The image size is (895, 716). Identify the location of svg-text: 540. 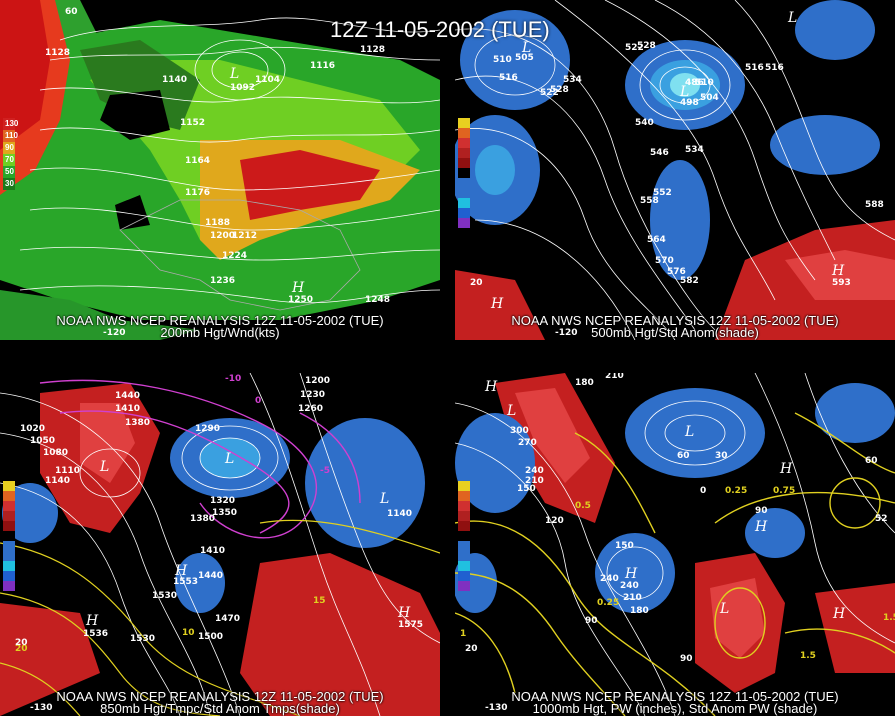
(644, 123).